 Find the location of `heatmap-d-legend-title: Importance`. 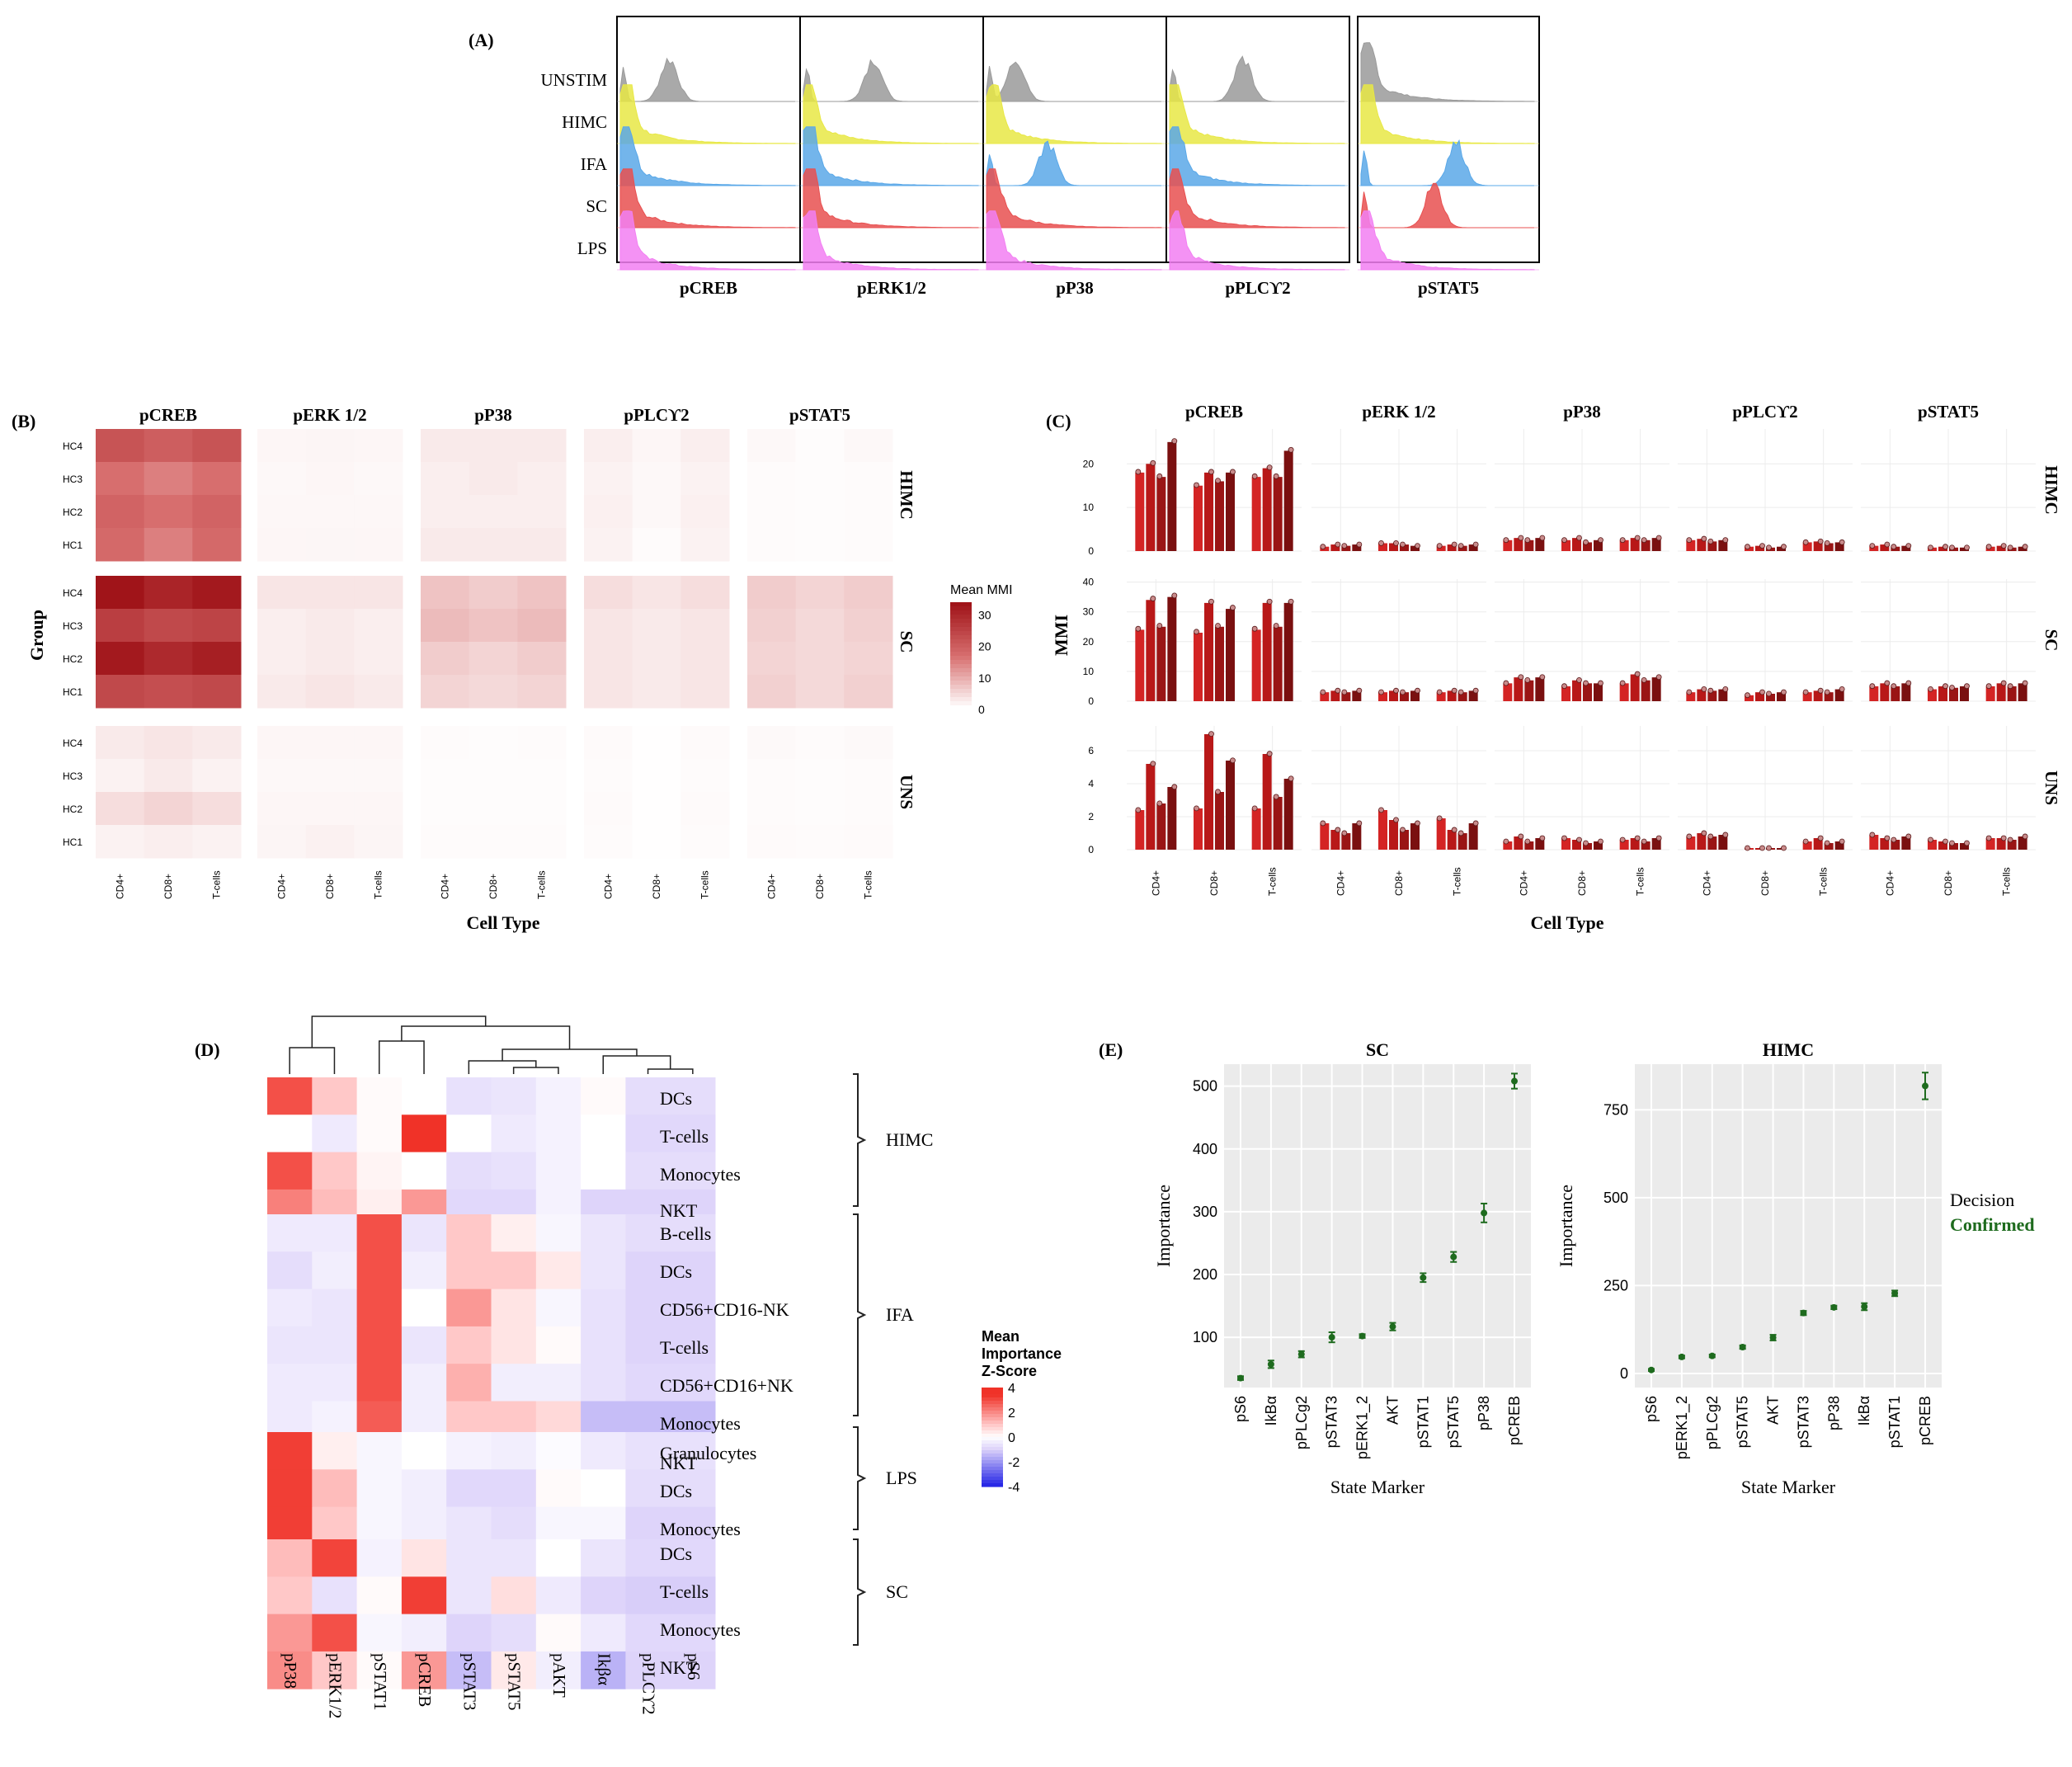

heatmap-d-legend-title: Importance is located at coordinates (1022, 1353).